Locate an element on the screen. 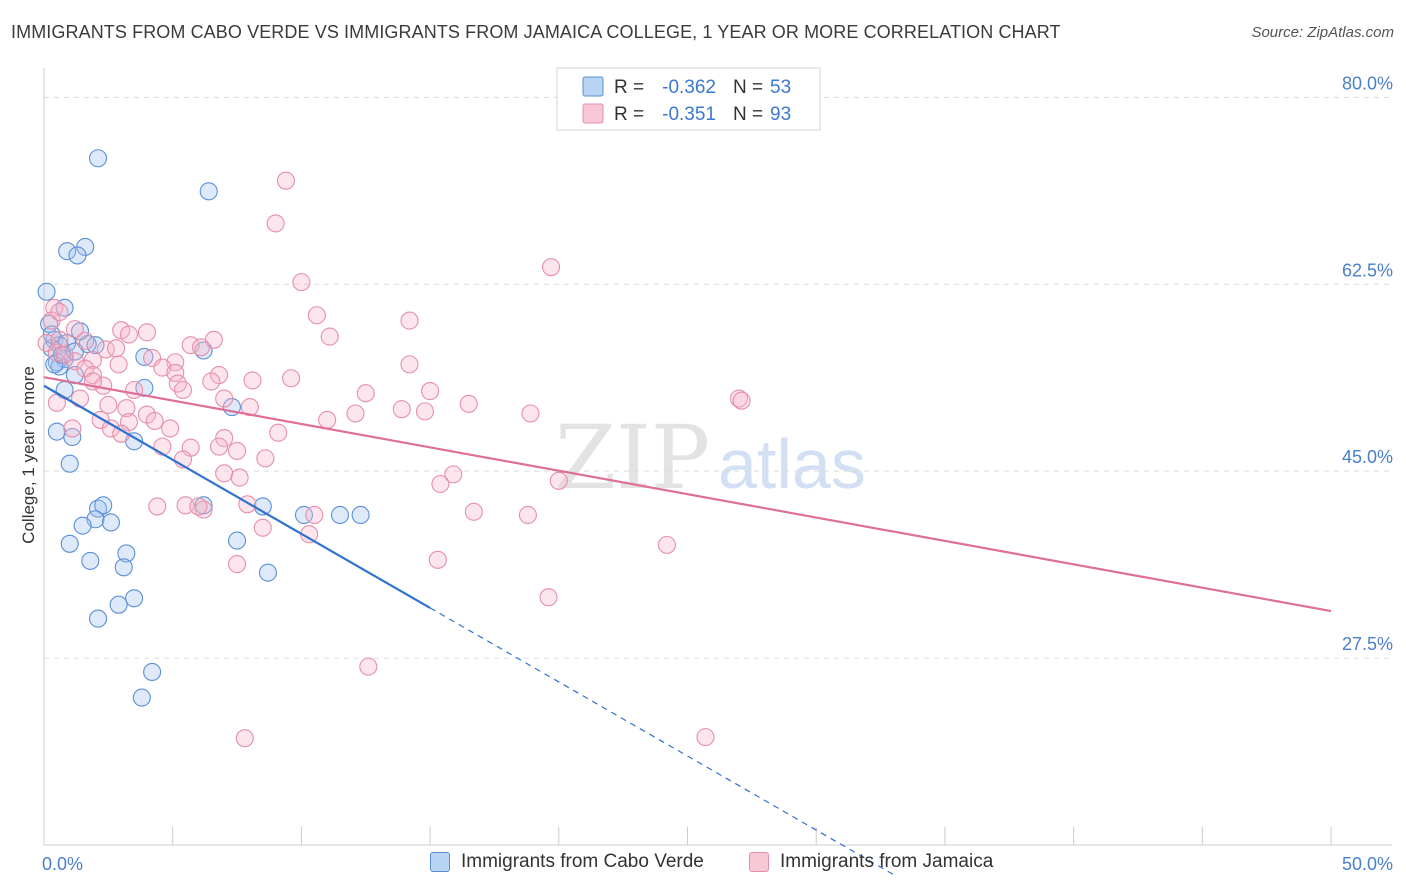  legend-swatch-cabo-verde is located at coordinates (440, 862).